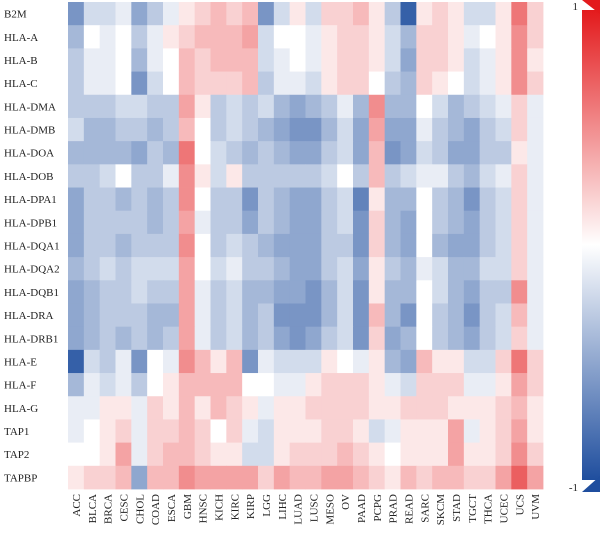 The width and height of the screenshot is (600, 535). Describe the element at coordinates (187, 454) in the screenshot. I see `heatmap-cell-TAP2-GBM` at that location.